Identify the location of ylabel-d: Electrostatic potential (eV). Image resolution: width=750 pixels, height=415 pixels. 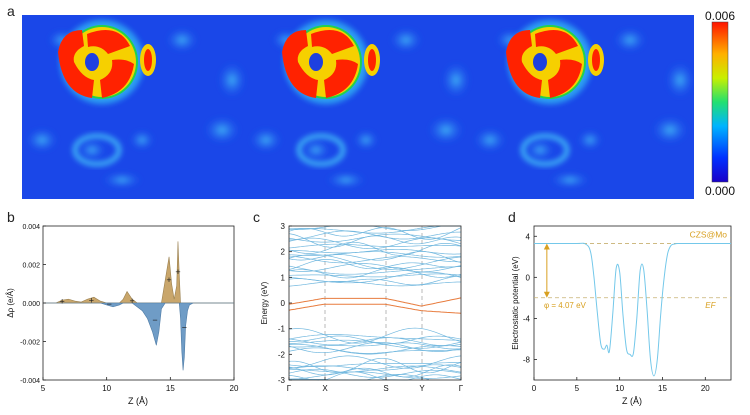
(515, 303).